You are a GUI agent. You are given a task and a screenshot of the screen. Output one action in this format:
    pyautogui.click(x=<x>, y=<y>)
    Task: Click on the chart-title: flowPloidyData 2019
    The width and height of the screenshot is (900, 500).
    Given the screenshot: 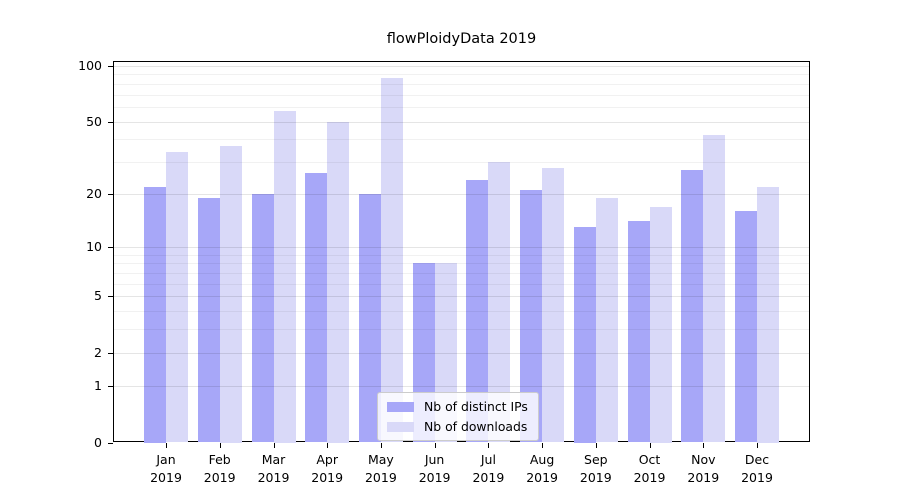 What is the action you would take?
    pyautogui.click(x=461, y=39)
    